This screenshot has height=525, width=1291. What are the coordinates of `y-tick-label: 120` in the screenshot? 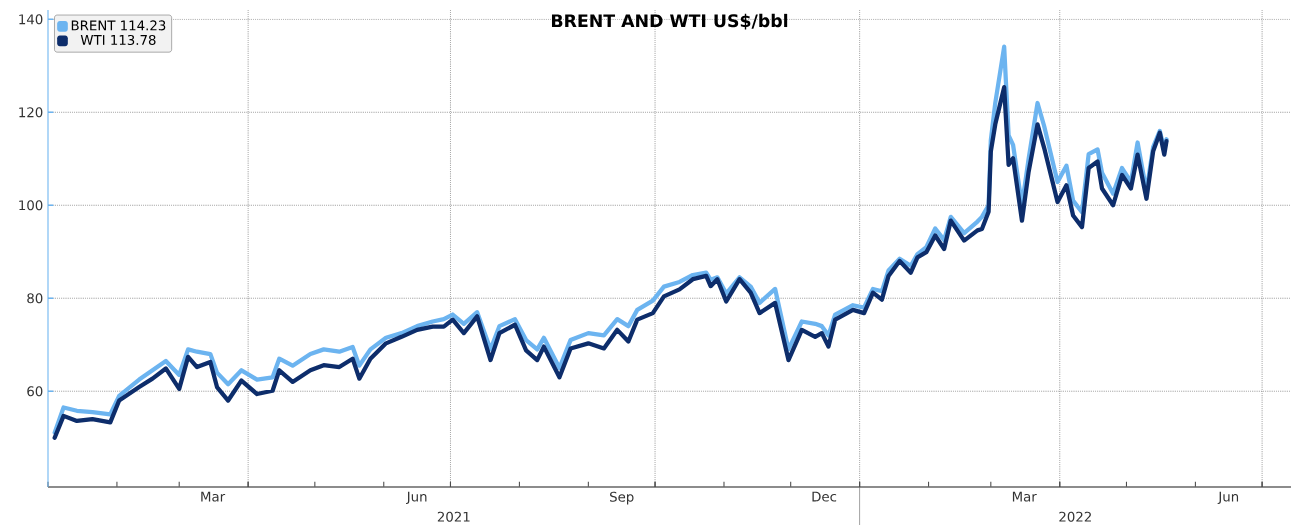 It's located at (31, 112).